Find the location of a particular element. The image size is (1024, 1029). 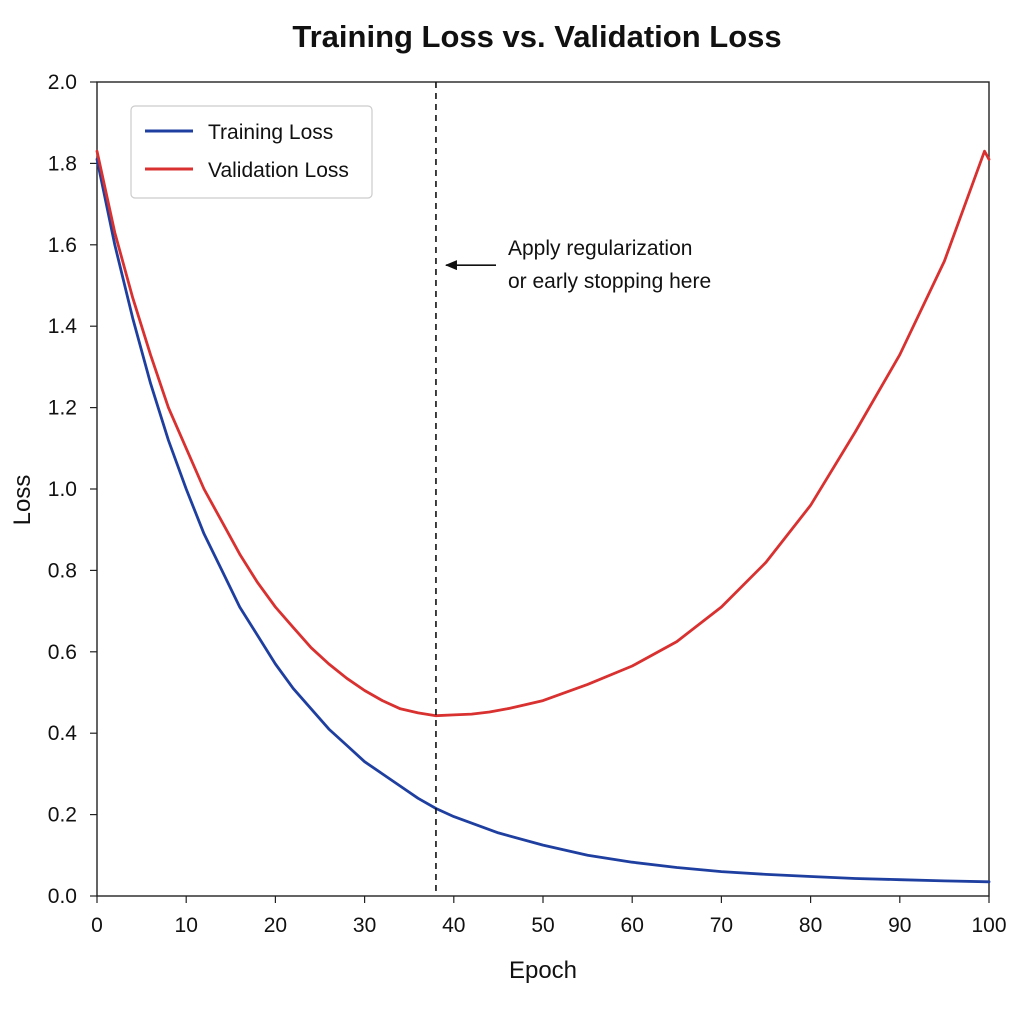

y-axis: 0.0 0.2 0.4 0.6 0.8 1.0 1.2 1.4 1.6 1.8 2.0 is located at coordinates (72, 489).